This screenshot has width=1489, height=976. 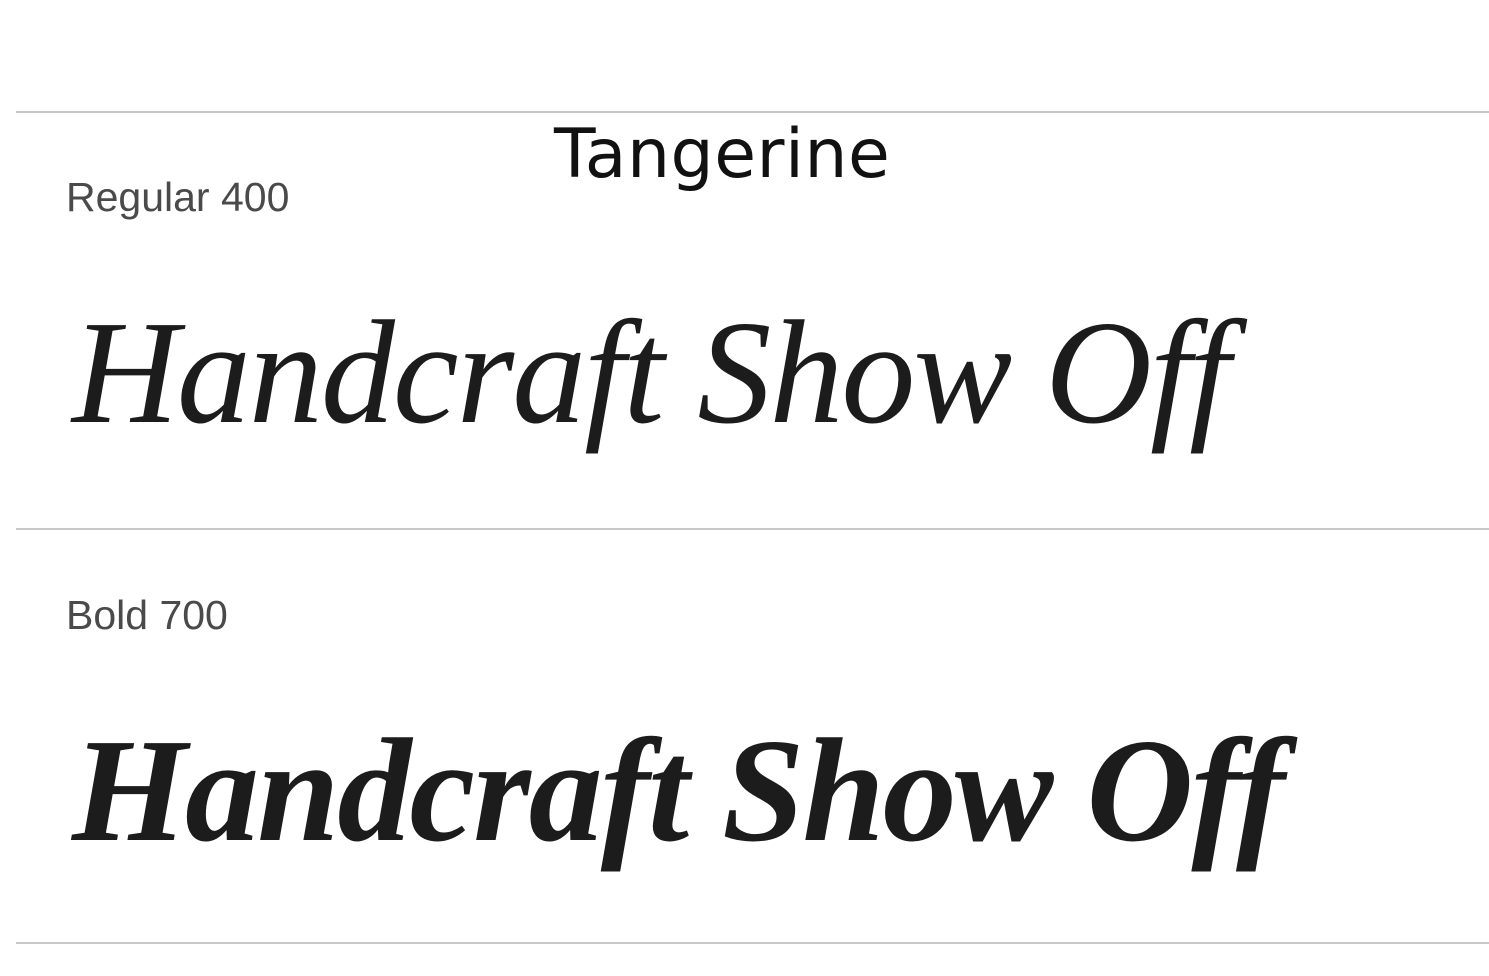 What do you see at coordinates (678, 791) in the screenshot?
I see `sample-text-bold: Handcraft Show Off` at bounding box center [678, 791].